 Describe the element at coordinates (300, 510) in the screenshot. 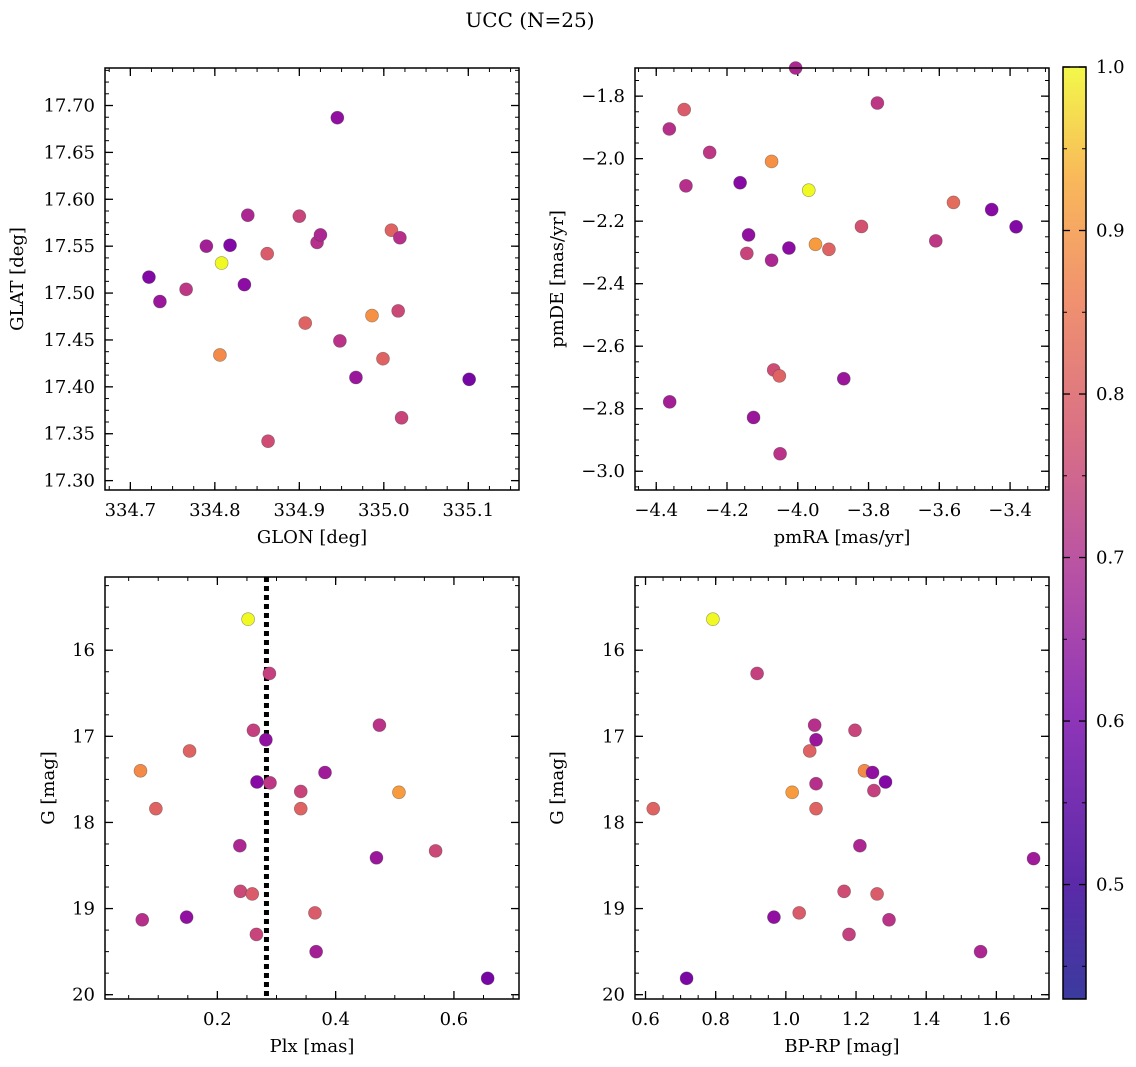

I see `x-tick-label: 334.9` at that location.